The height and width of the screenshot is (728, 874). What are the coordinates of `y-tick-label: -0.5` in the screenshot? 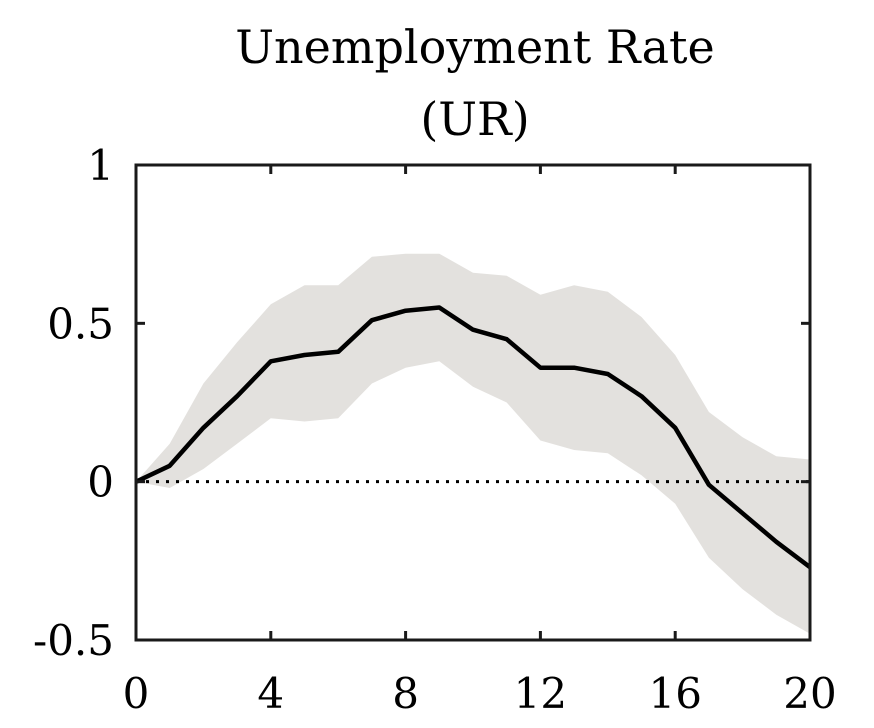 It's located at (73, 640).